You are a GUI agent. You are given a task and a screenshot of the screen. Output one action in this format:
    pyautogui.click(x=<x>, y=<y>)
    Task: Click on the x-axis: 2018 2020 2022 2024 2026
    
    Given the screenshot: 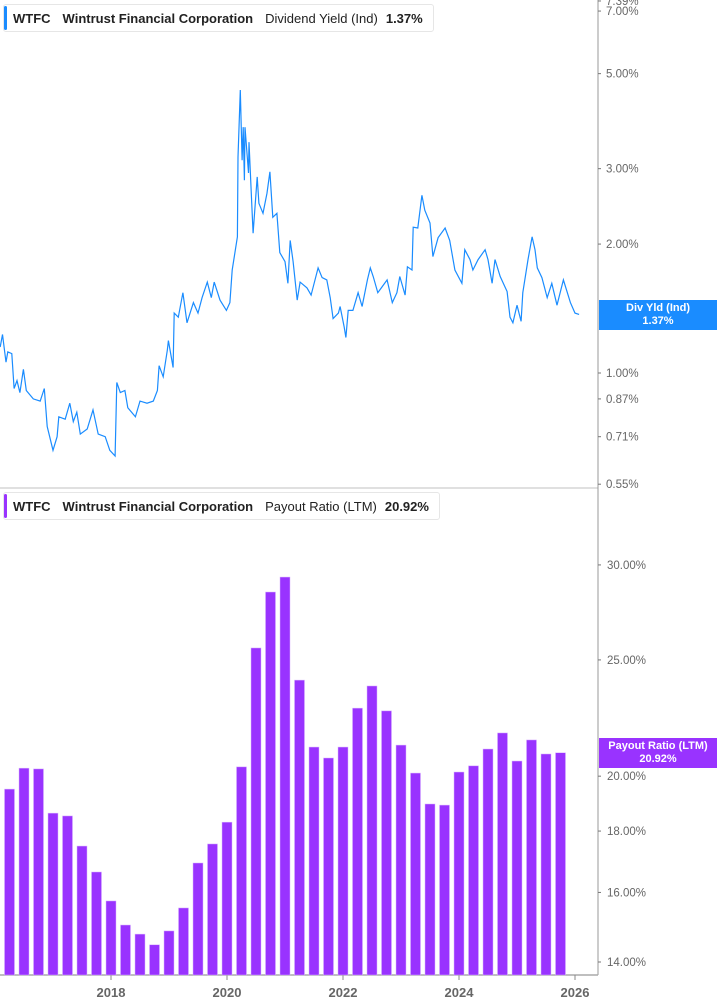 What is the action you would take?
    pyautogui.click(x=343, y=987)
    